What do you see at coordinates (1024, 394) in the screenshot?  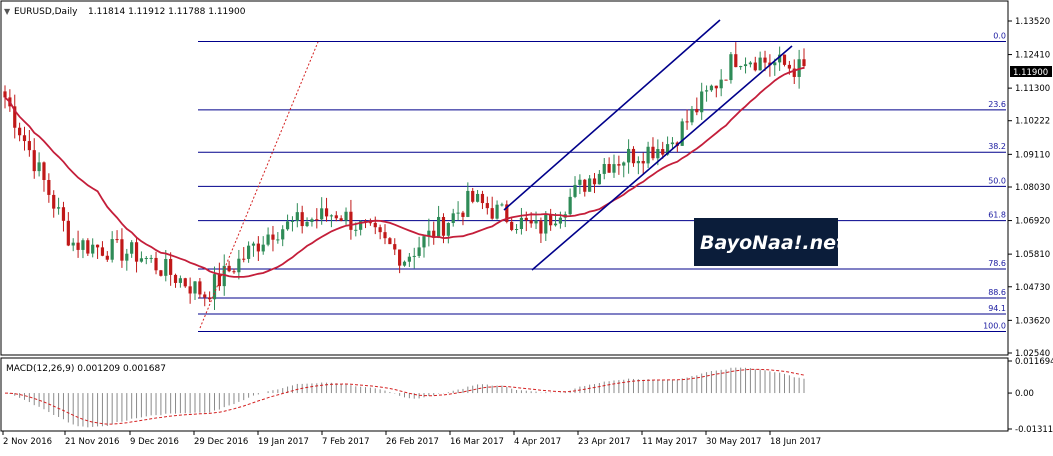 I see `macd-tick-label: 0.00` at bounding box center [1024, 394].